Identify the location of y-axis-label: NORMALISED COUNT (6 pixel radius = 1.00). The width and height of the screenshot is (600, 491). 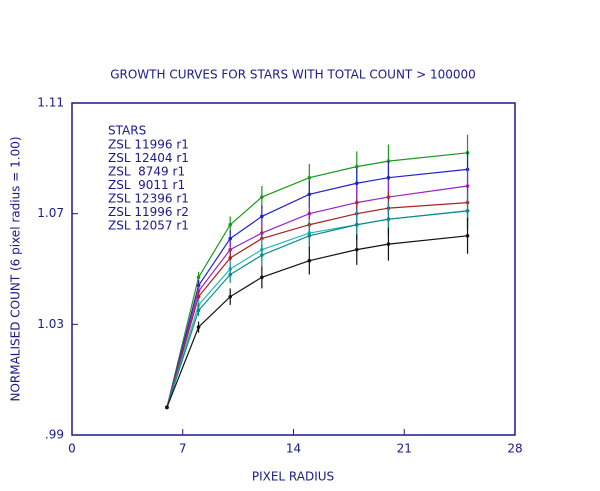
(16, 268).